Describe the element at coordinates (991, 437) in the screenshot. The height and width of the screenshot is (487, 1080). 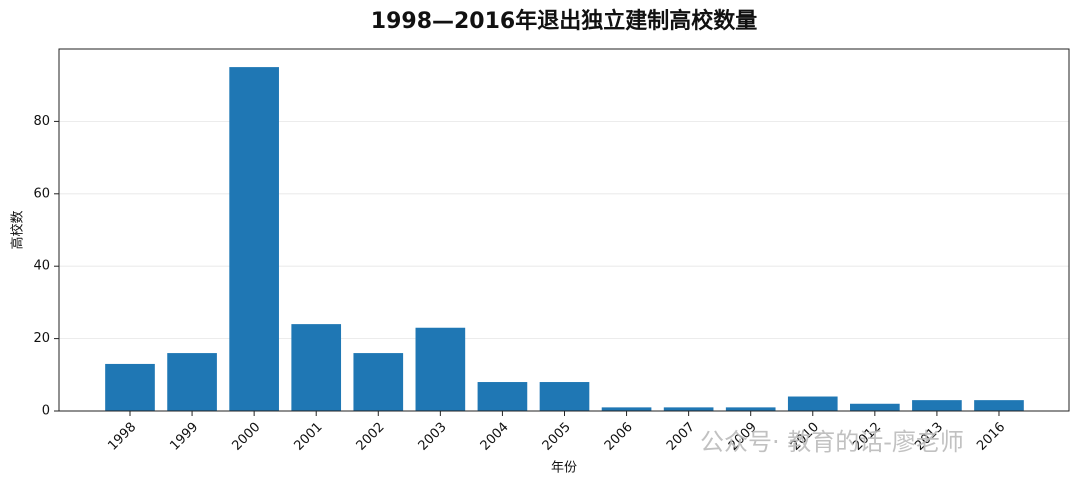
I see `x-tick-label: 2016` at that location.